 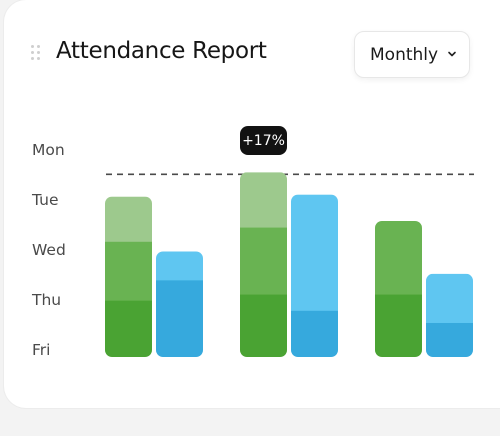 What do you see at coordinates (161, 51) in the screenshot?
I see `card-title: Attendance Report` at bounding box center [161, 51].